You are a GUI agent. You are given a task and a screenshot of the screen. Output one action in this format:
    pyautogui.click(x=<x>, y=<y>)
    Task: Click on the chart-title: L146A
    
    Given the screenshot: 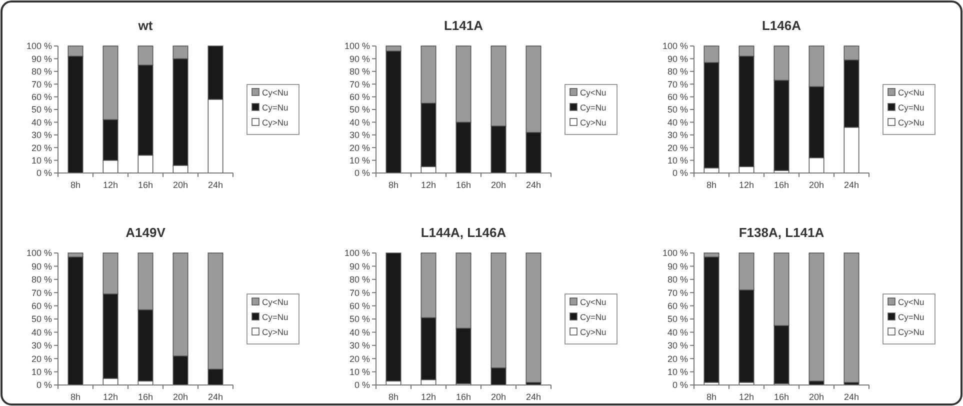 What is the action you would take?
    pyautogui.click(x=782, y=25)
    